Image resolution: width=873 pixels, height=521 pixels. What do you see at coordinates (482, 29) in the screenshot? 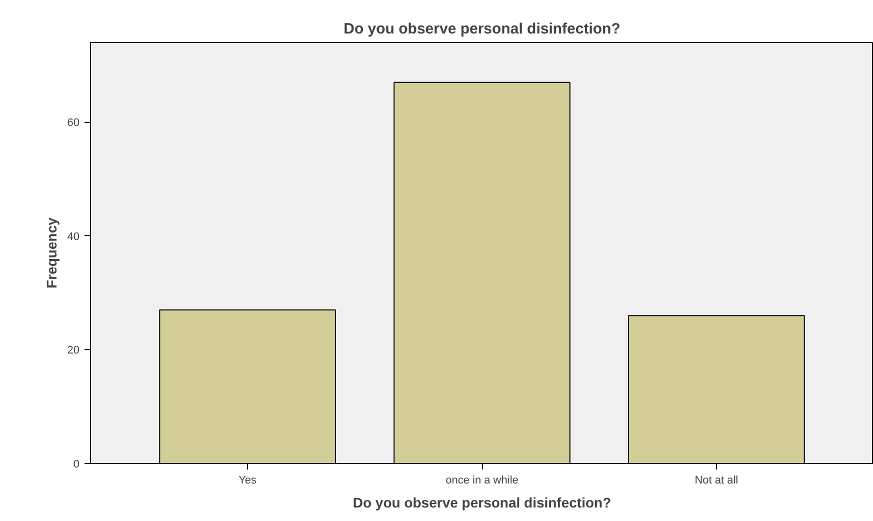
I see `chart-title: Do you observe personal disinfection?` at bounding box center [482, 29].